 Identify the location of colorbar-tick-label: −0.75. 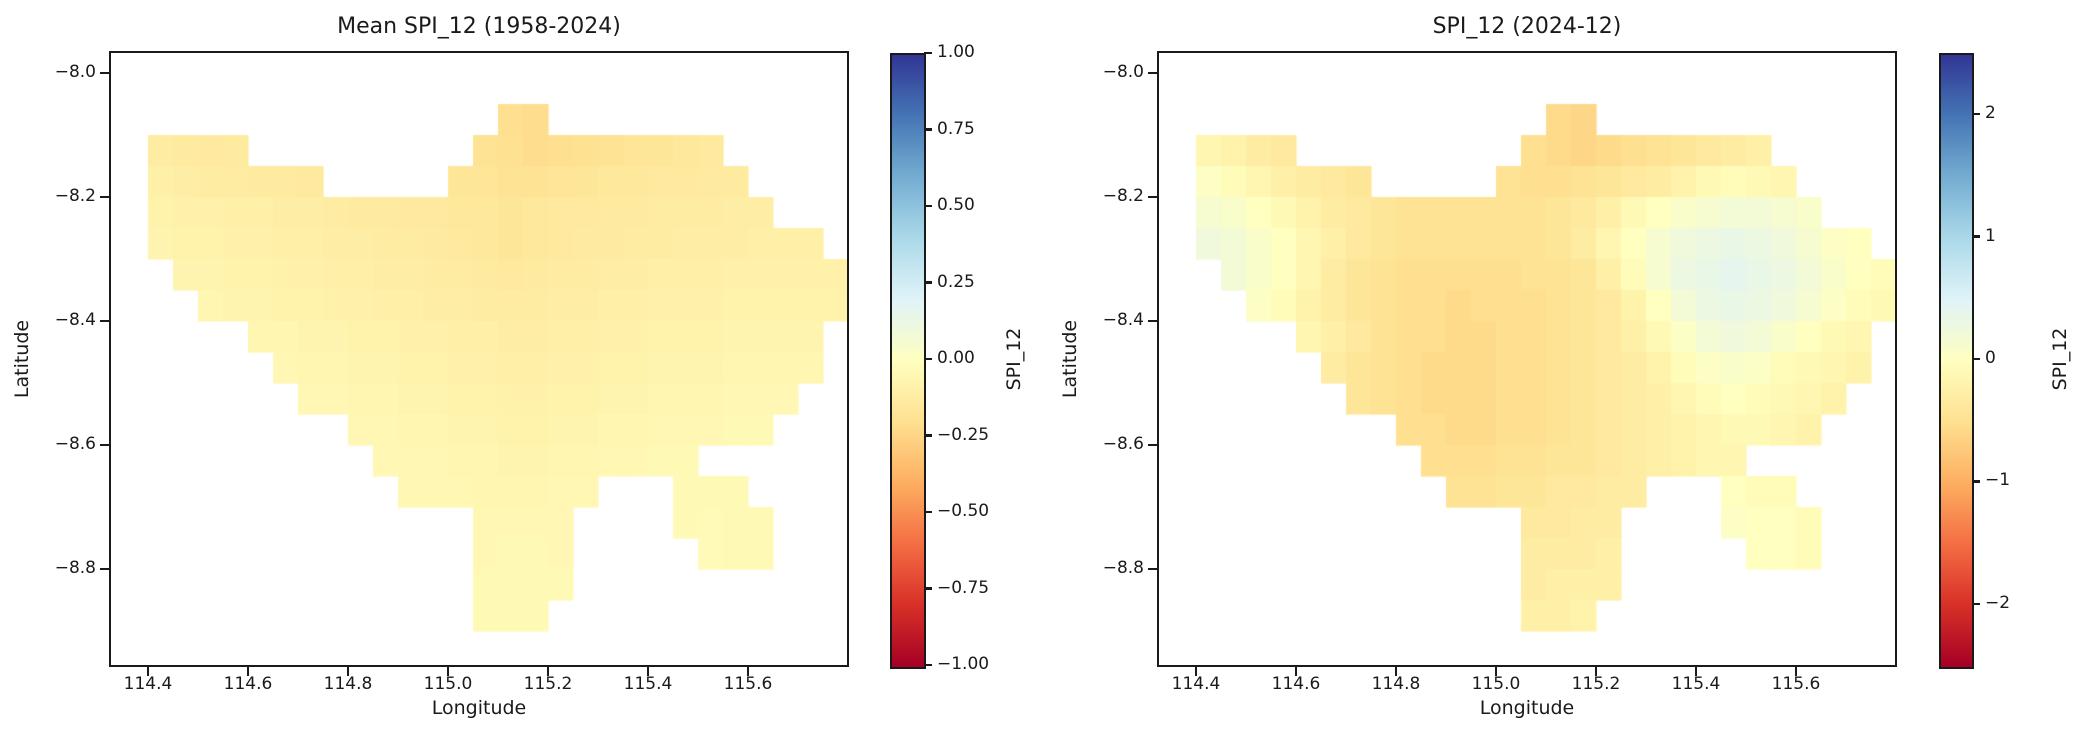
(963, 587).